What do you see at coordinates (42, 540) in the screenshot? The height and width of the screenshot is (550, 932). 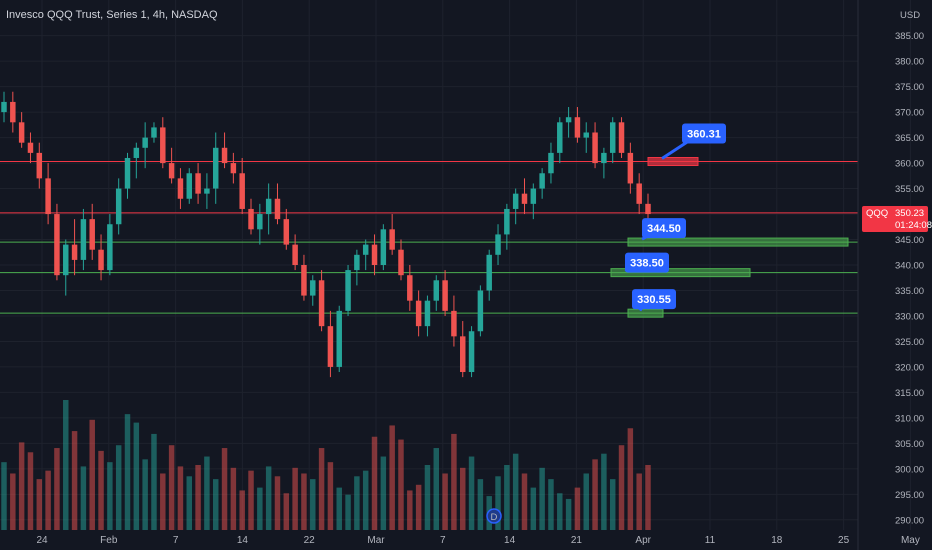 I see `x-tick-label: 24` at bounding box center [42, 540].